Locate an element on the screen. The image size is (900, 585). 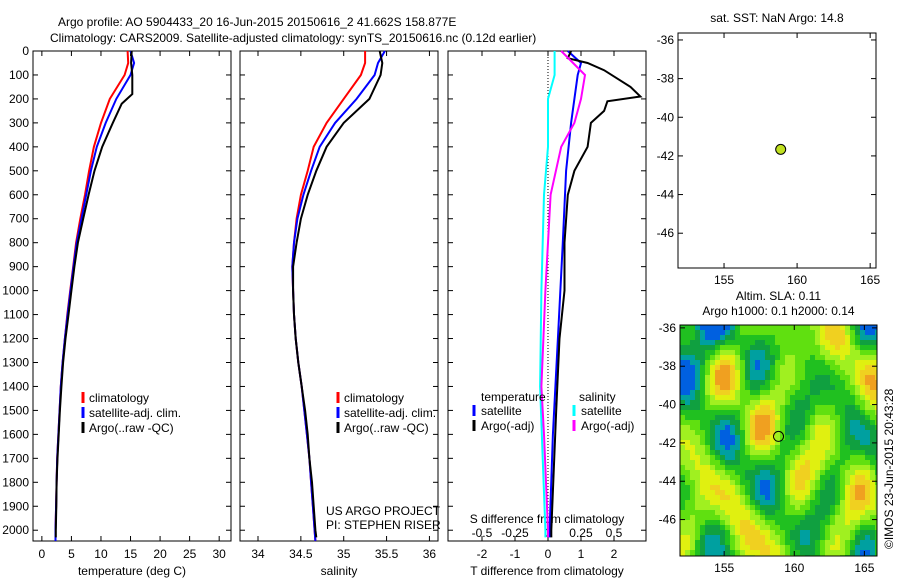
legend-label: climatology is located at coordinates (374, 398).